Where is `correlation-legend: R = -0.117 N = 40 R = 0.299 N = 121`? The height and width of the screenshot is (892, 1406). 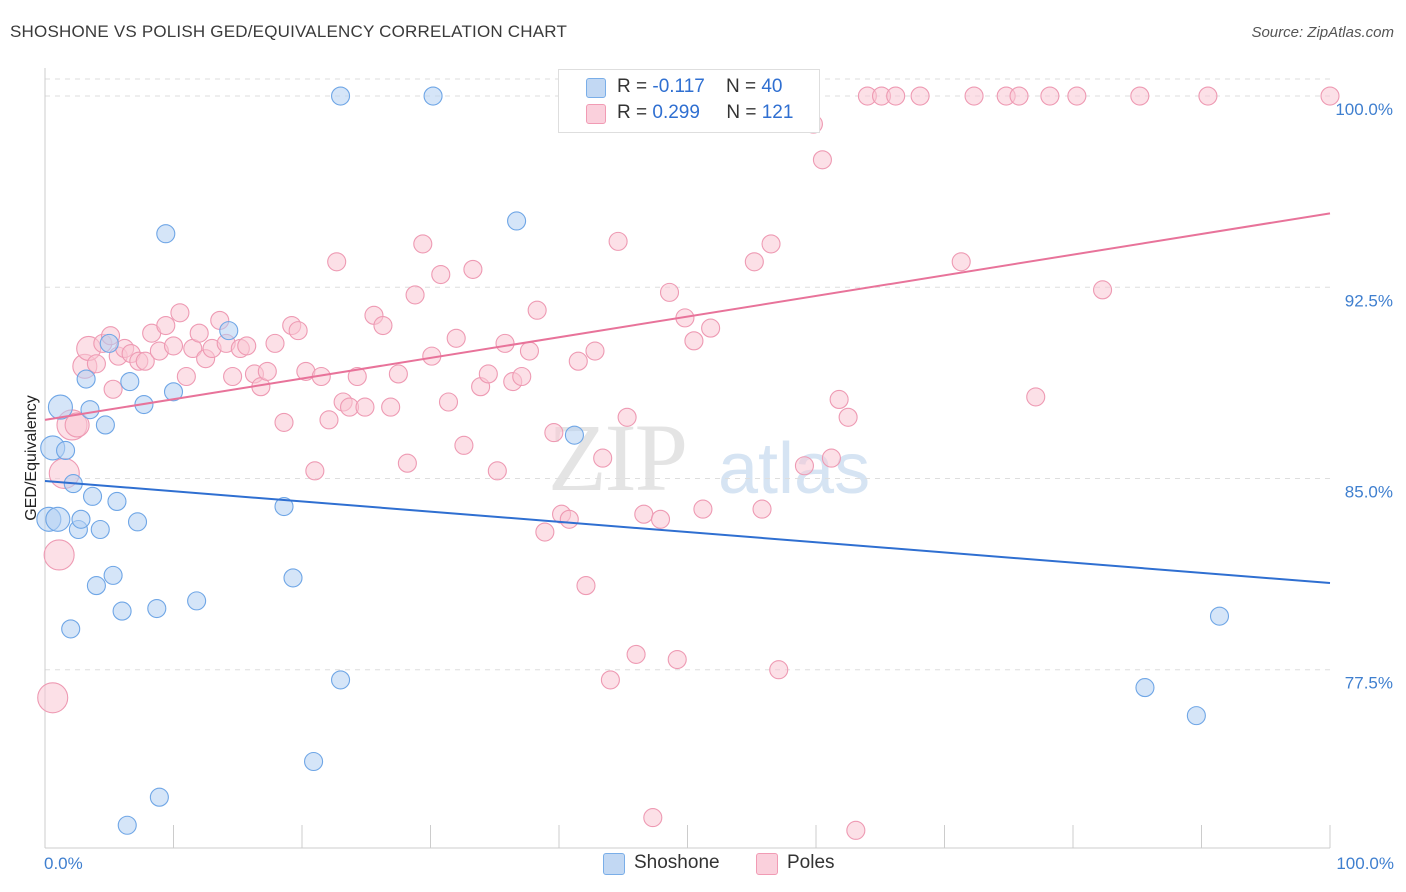 correlation-legend: R = -0.117 N = 40 R = 0.299 N = 121 is located at coordinates (689, 101).